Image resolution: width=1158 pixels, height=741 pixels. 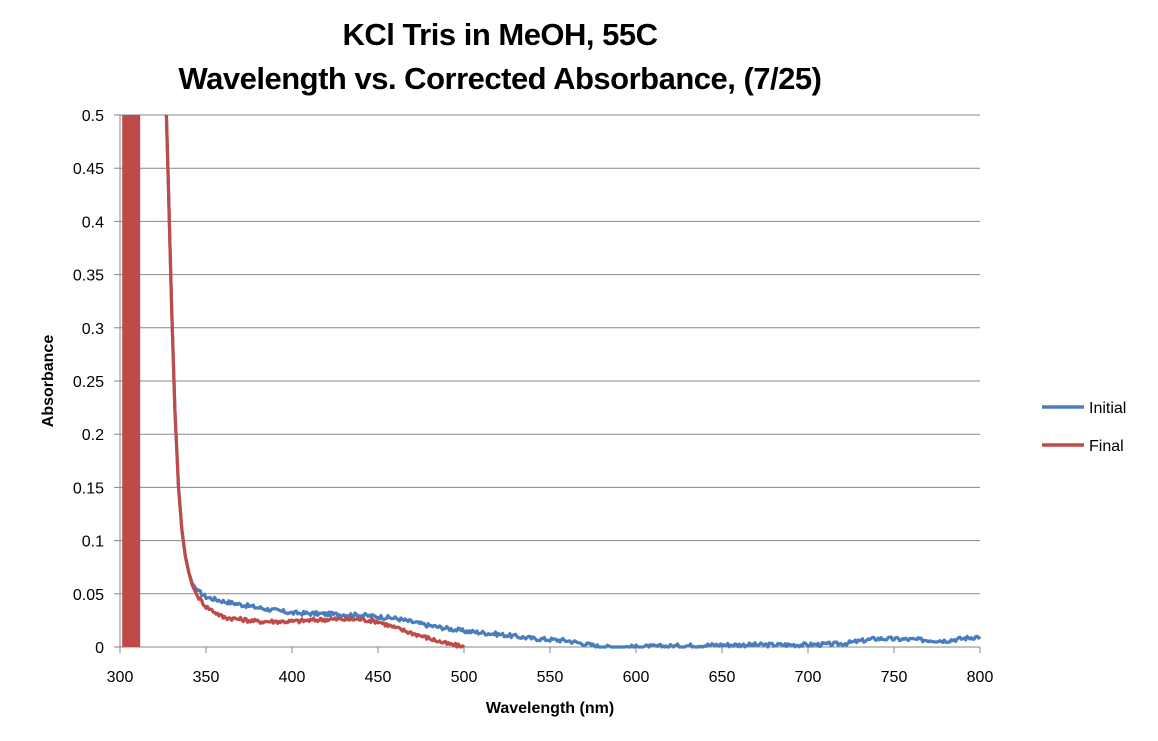 What do you see at coordinates (980, 677) in the screenshot?
I see `x-tick-label-10: 800` at bounding box center [980, 677].